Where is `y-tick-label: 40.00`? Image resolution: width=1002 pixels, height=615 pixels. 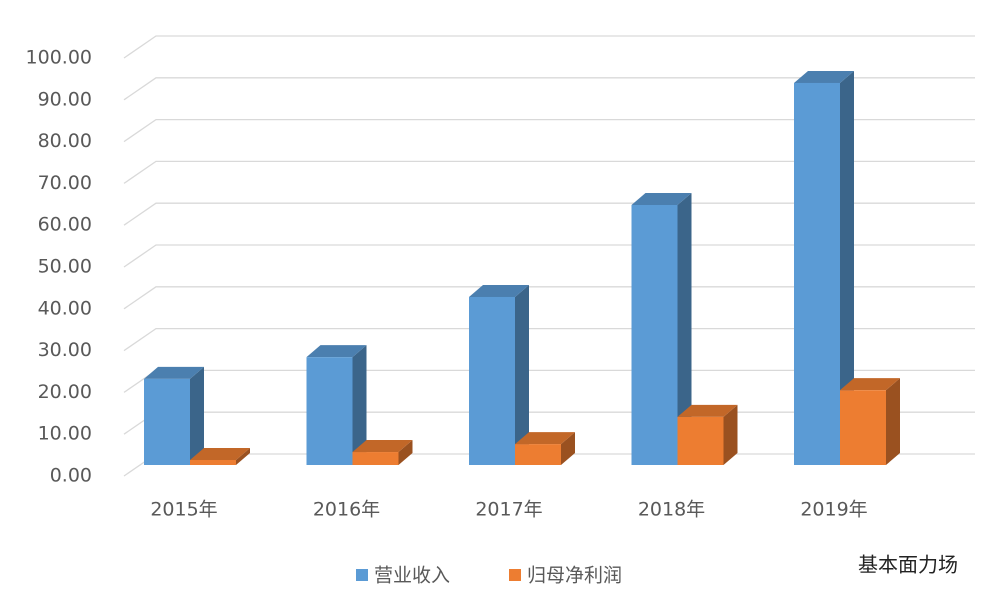 y-tick-label: 40.00 is located at coordinates (65, 308).